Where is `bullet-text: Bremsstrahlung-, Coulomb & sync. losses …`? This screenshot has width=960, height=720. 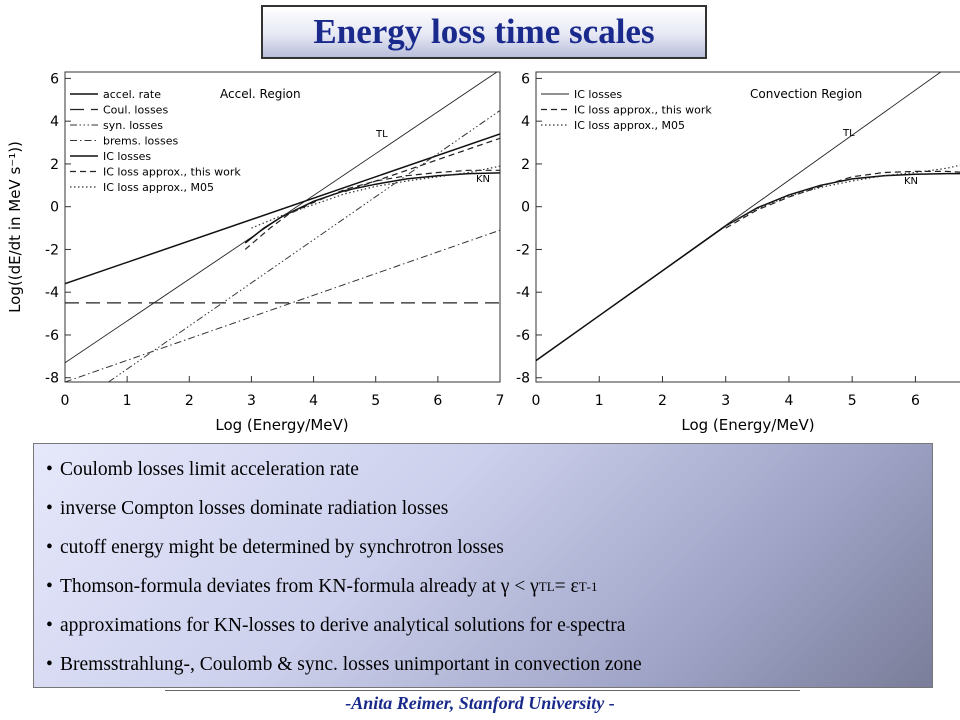 bullet-text: Bremsstrahlung-, Coulomb & sync. losses … is located at coordinates (351, 664).